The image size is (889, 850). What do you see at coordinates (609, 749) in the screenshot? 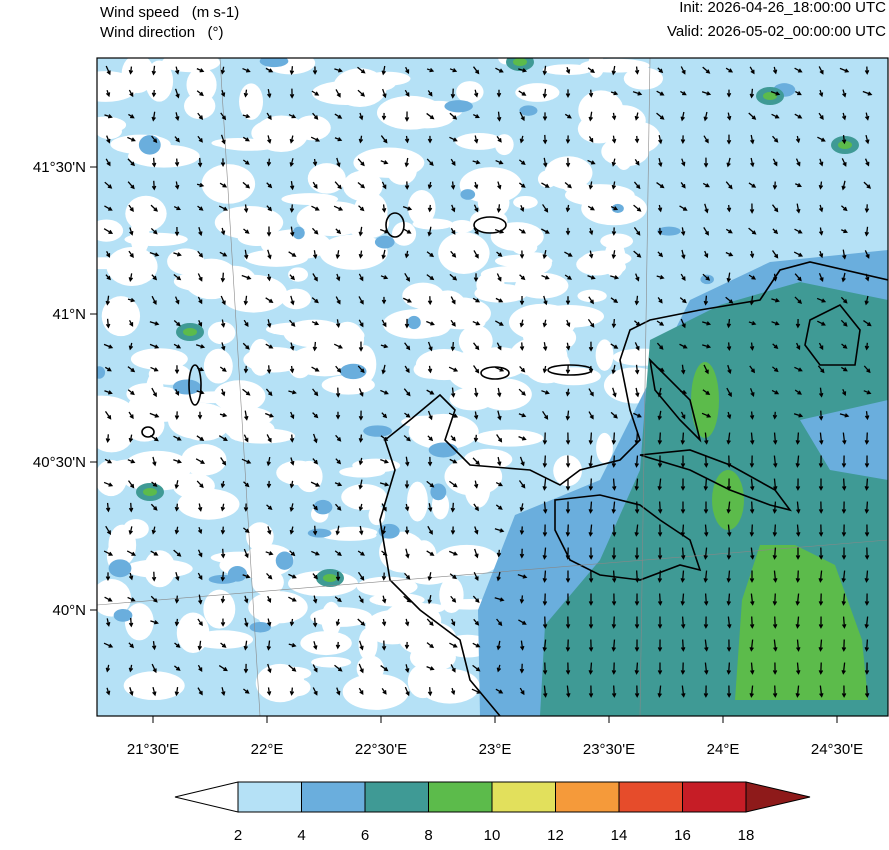
I see `lon-label: 23°30'E` at bounding box center [609, 749].